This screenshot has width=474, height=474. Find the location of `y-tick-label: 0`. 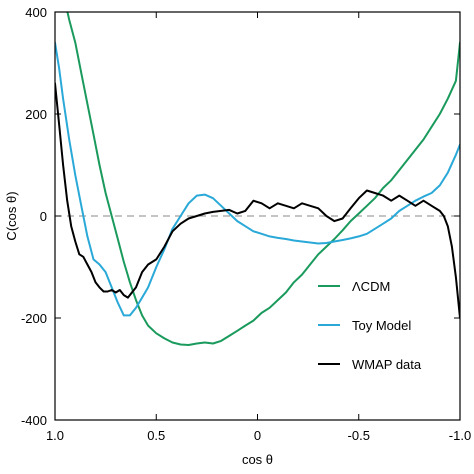

y-tick-label: 0 is located at coordinates (43, 216).